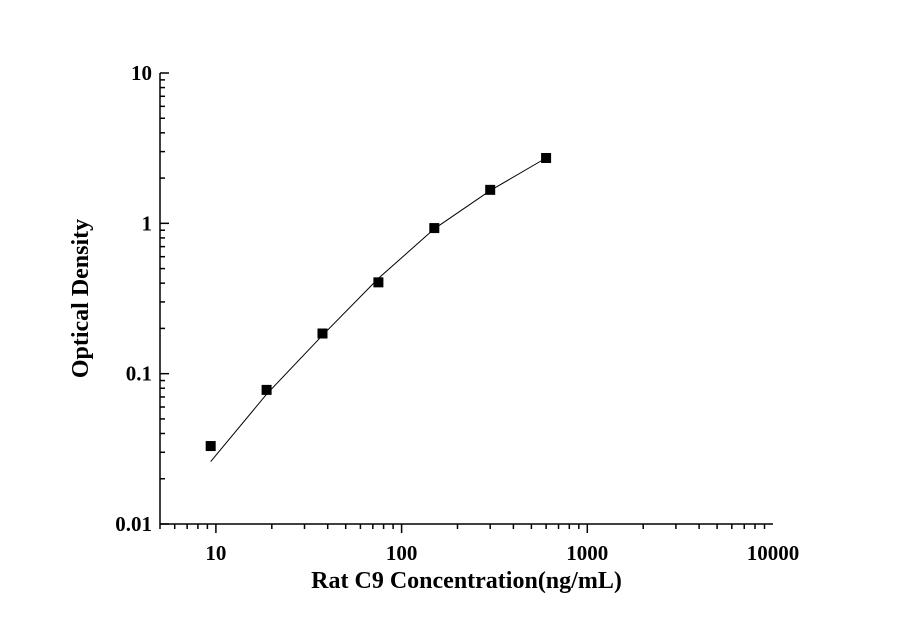 The height and width of the screenshot is (629, 900). Describe the element at coordinates (466, 581) in the screenshot. I see `x-axis-title: Rat C9 Concentration(ng/mL)` at that location.